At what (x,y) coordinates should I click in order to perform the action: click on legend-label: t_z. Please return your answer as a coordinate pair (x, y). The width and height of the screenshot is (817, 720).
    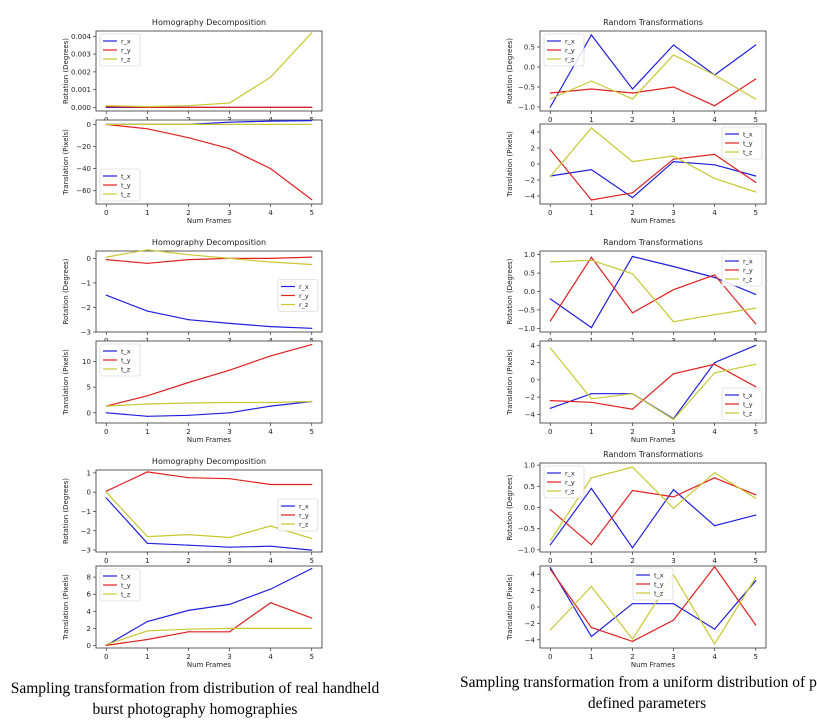
    Looking at the image, I should click on (126, 595).